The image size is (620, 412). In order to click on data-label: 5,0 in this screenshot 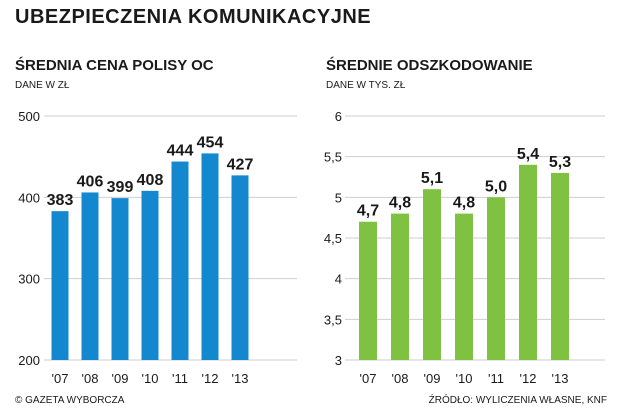, I will do `click(496, 186)`.